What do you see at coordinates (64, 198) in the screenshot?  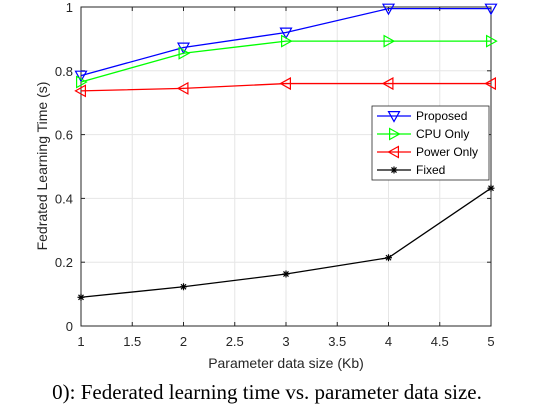 I see `y-tick-label: 0.4` at bounding box center [64, 198].